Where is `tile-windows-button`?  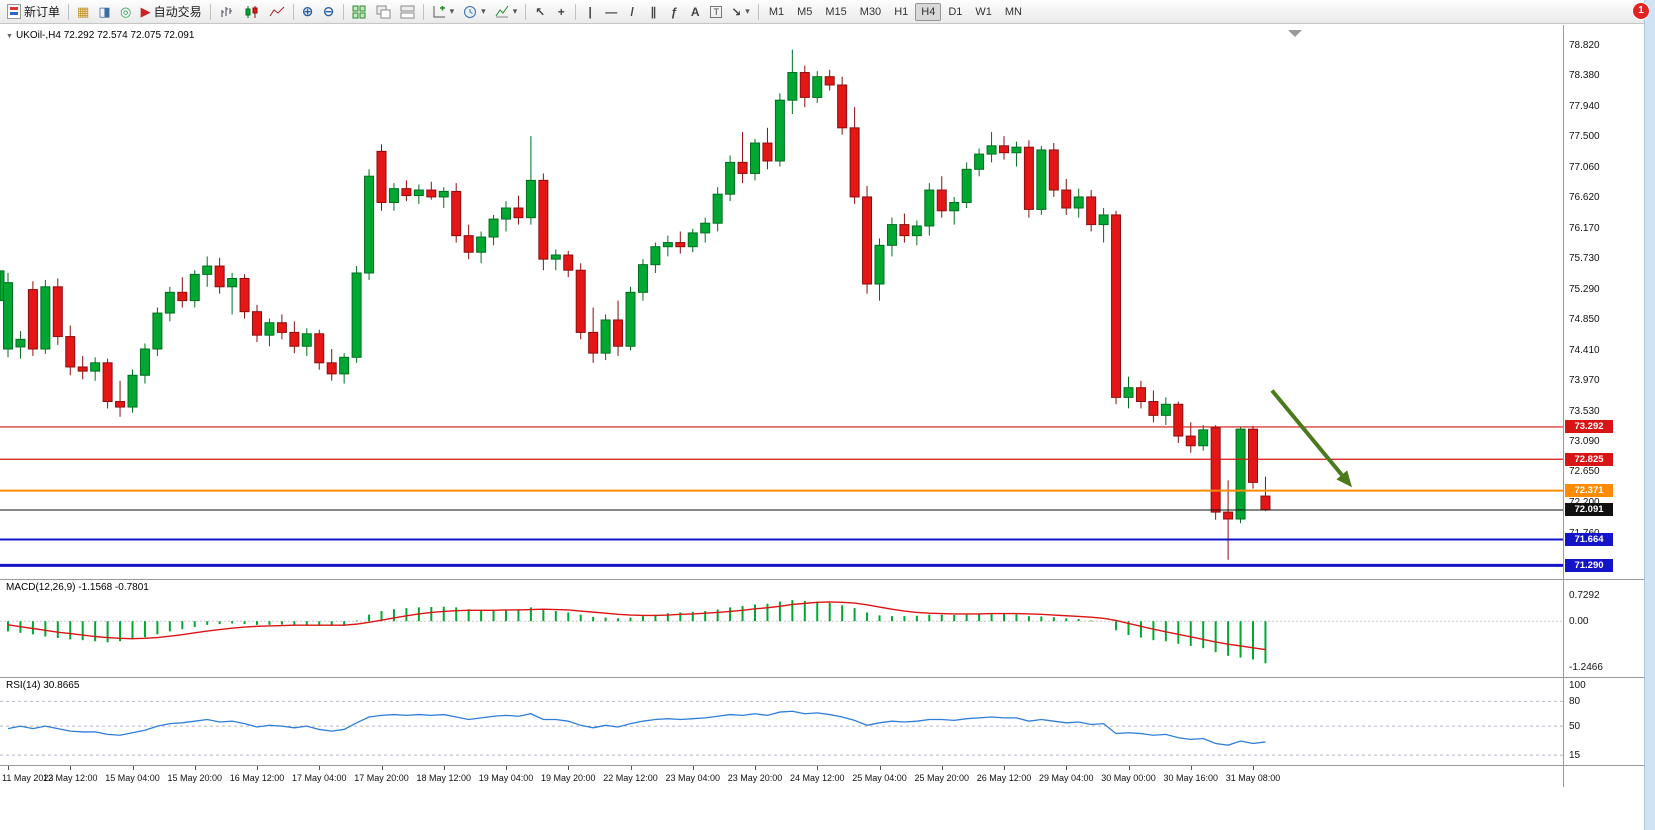 tile-windows-button is located at coordinates (359, 12).